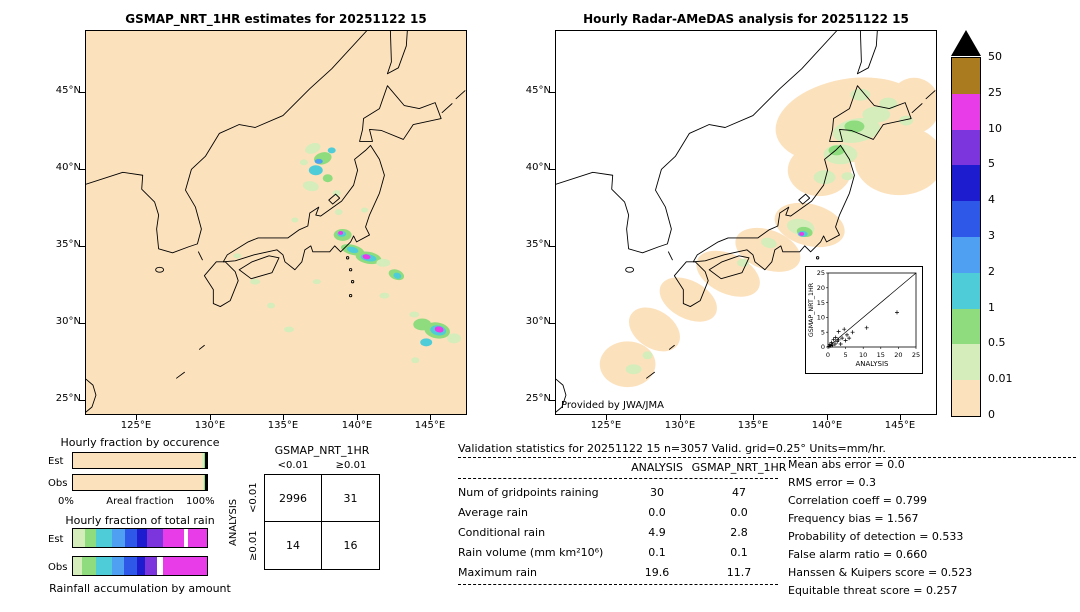 The image size is (1080, 612). I want to click on metric-line: Mean abs error = 0.0, so click(846, 464).